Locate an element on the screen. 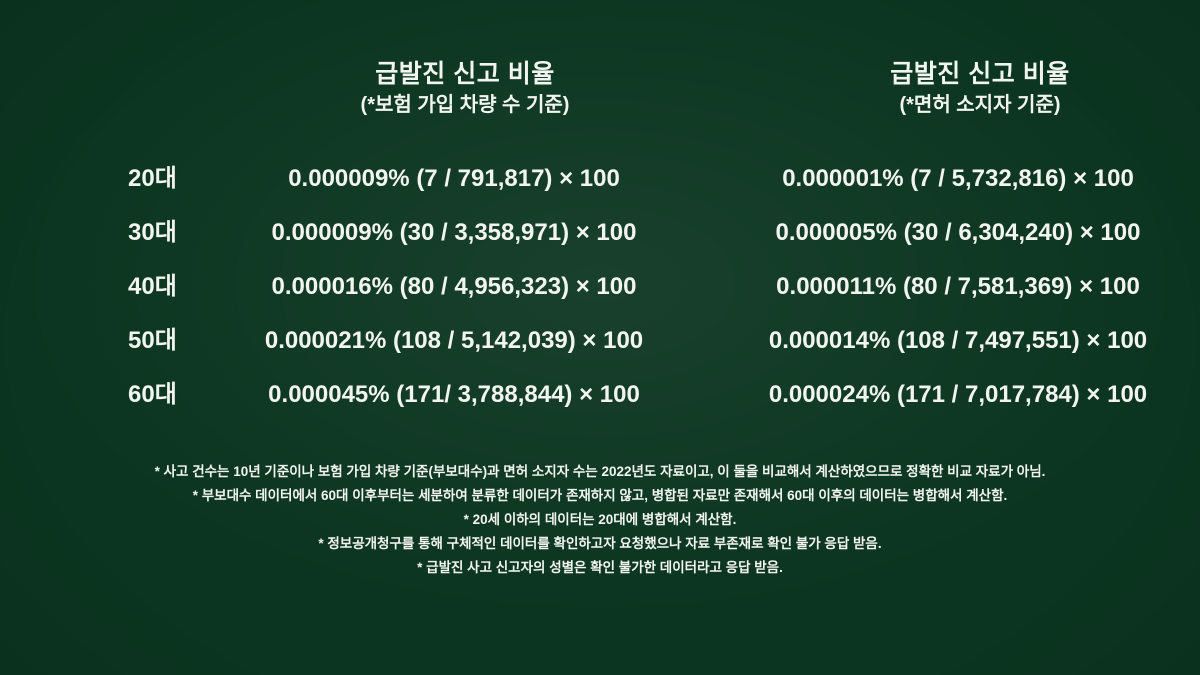 The height and width of the screenshot is (675, 1200). row-age-label: 60대 is located at coordinates (152, 394).